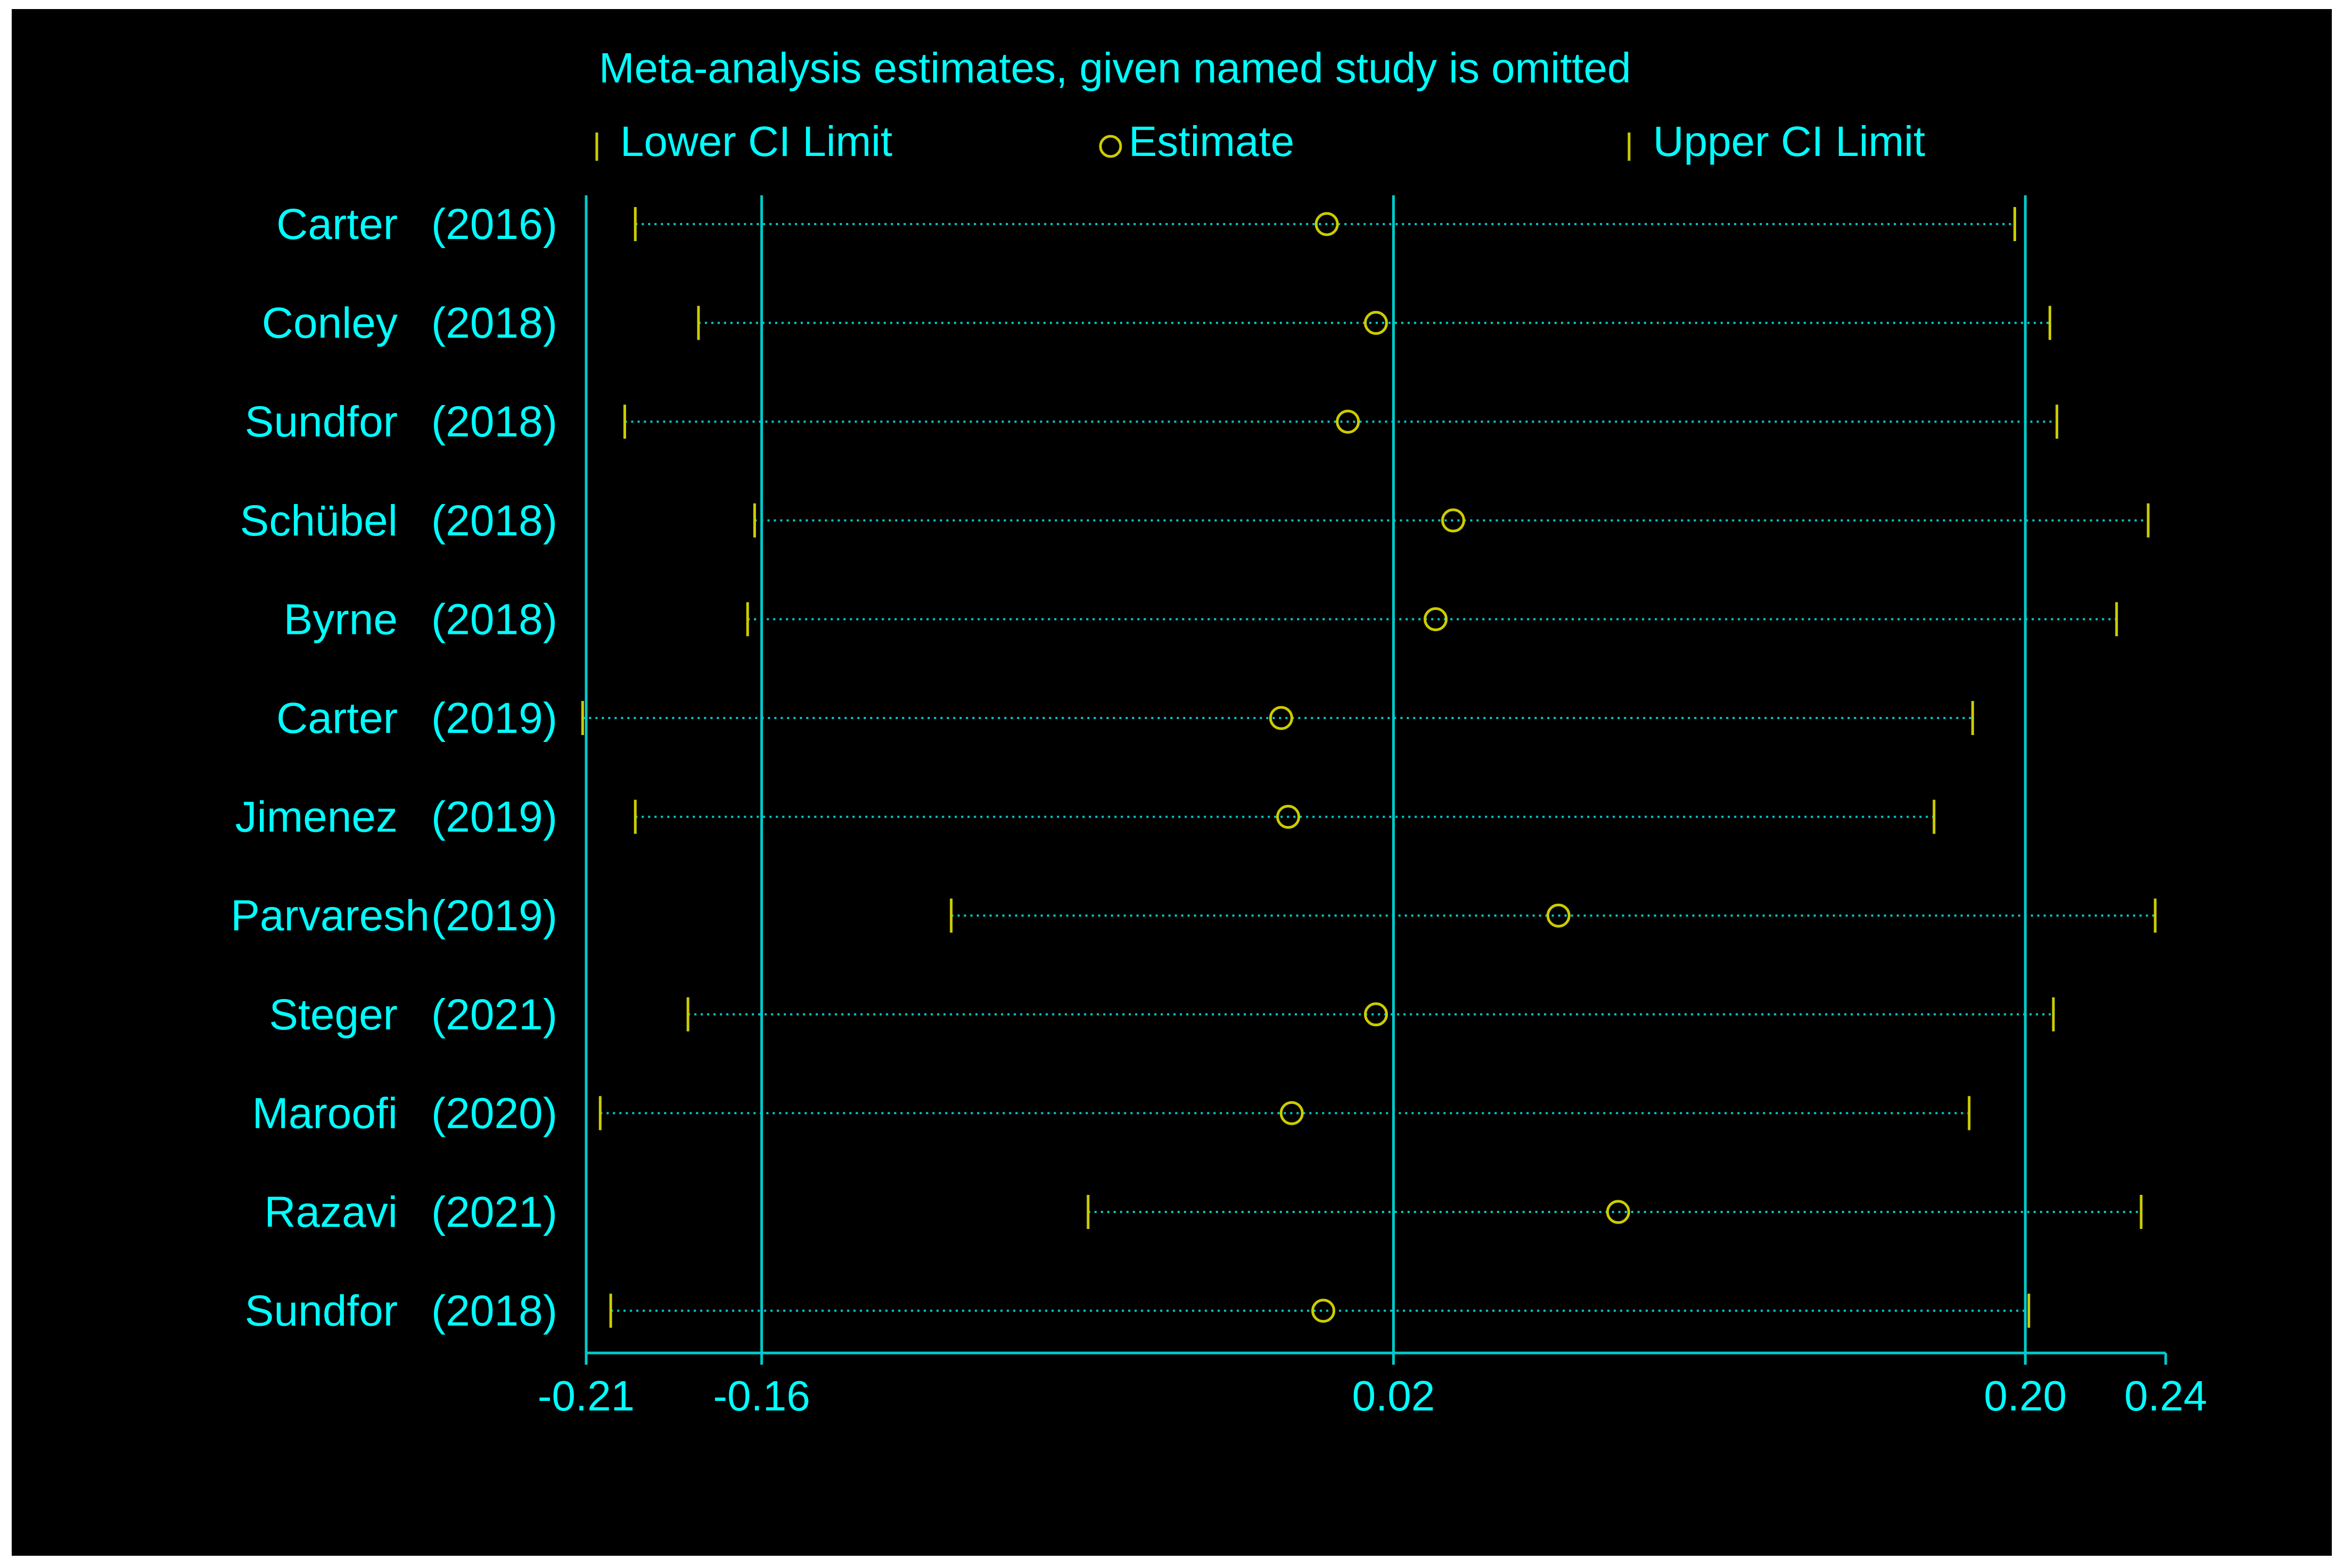 The height and width of the screenshot is (1568, 2343). I want to click on study-name-label: Maroofi, so click(325, 1113).